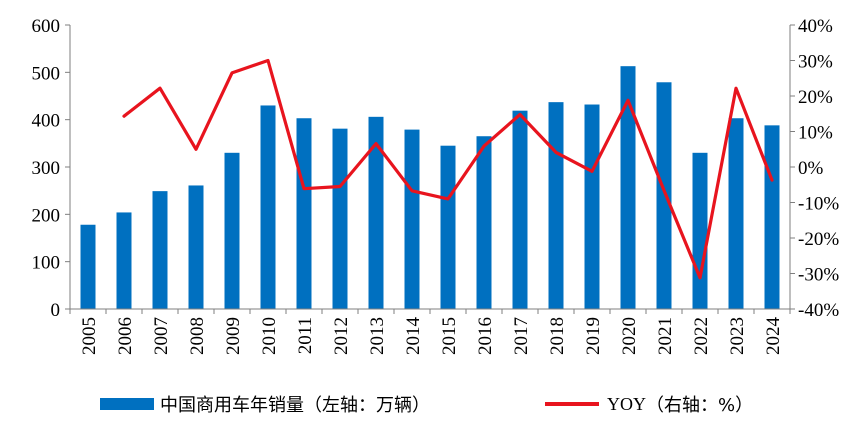  What do you see at coordinates (818, 275) in the screenshot?
I see `y-right-tick-label: -30%` at bounding box center [818, 275].